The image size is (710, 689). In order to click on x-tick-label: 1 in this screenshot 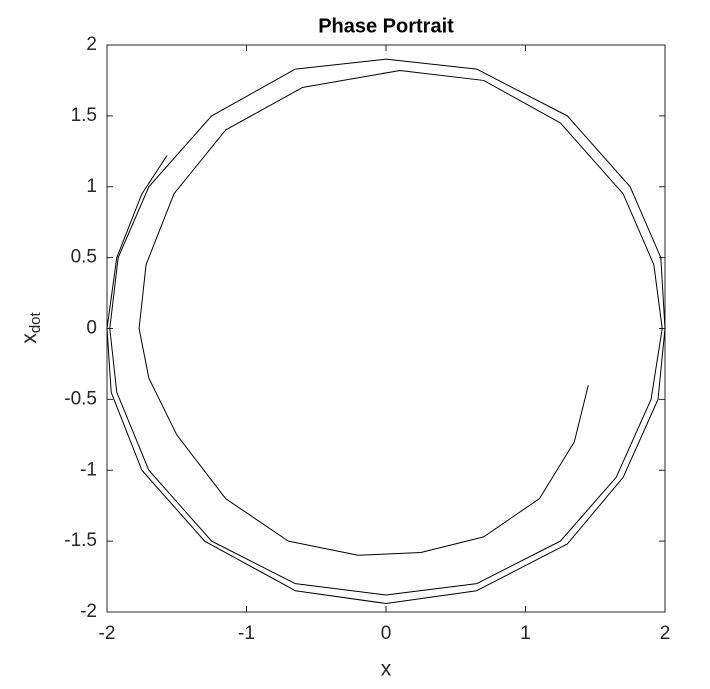, I will do `click(525, 633)`.